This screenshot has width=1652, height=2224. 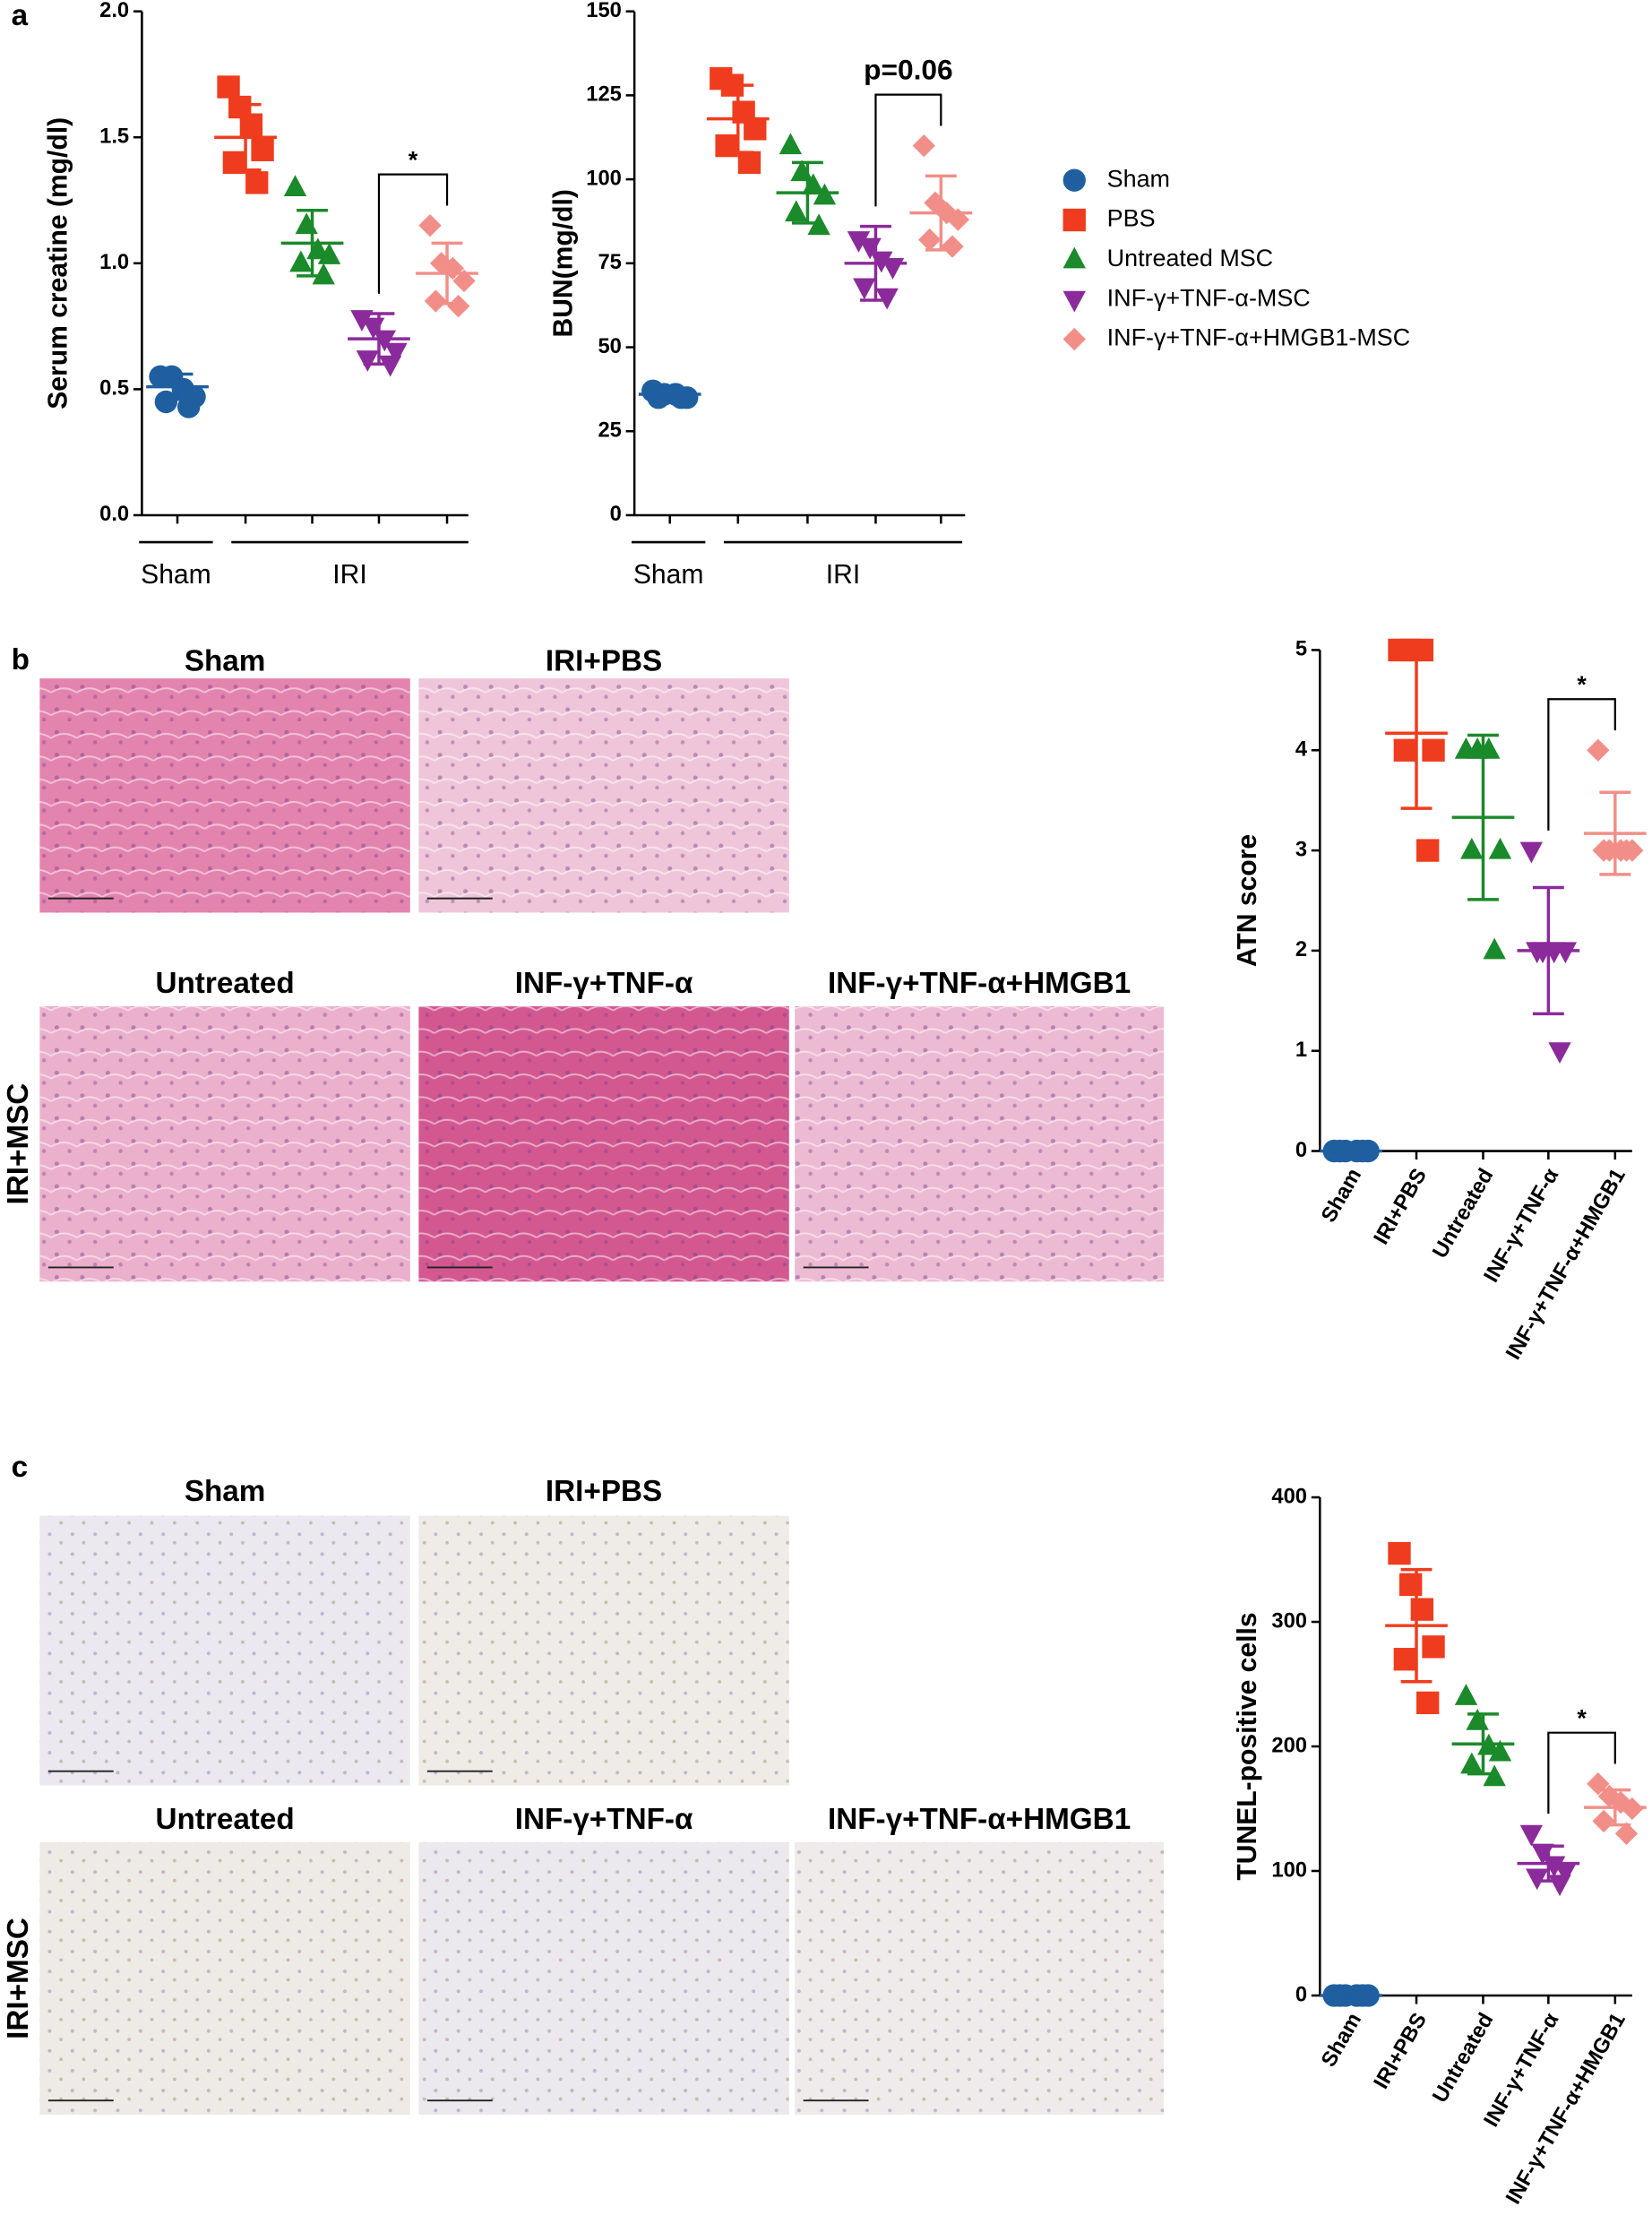 I want to click on micrograph-title: INF-γ+TNF-α, so click(x=604, y=984).